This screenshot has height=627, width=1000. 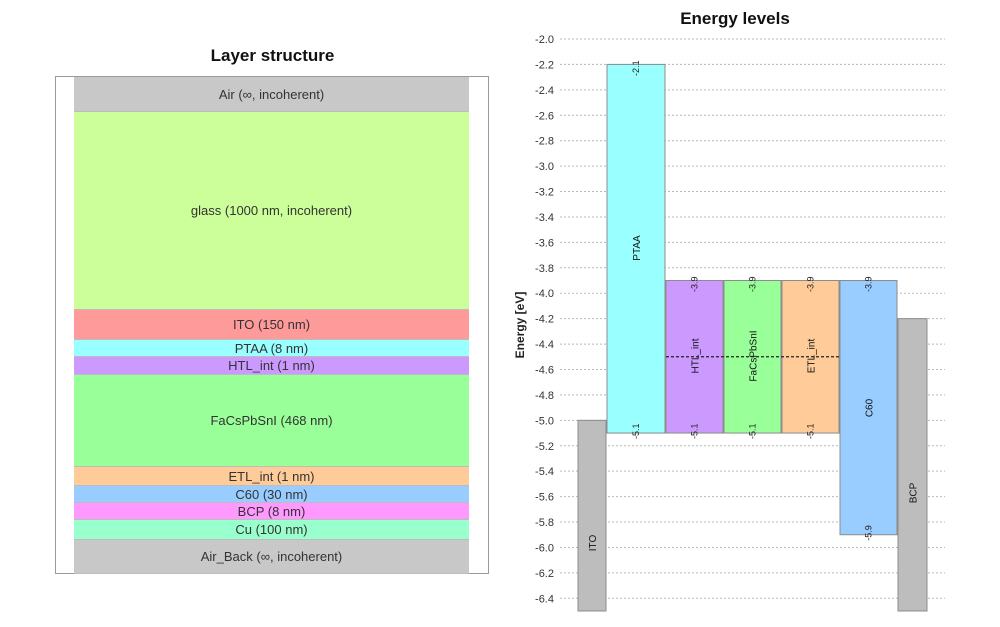 I want to click on bar-name-label: ETL_int, so click(x=812, y=356).